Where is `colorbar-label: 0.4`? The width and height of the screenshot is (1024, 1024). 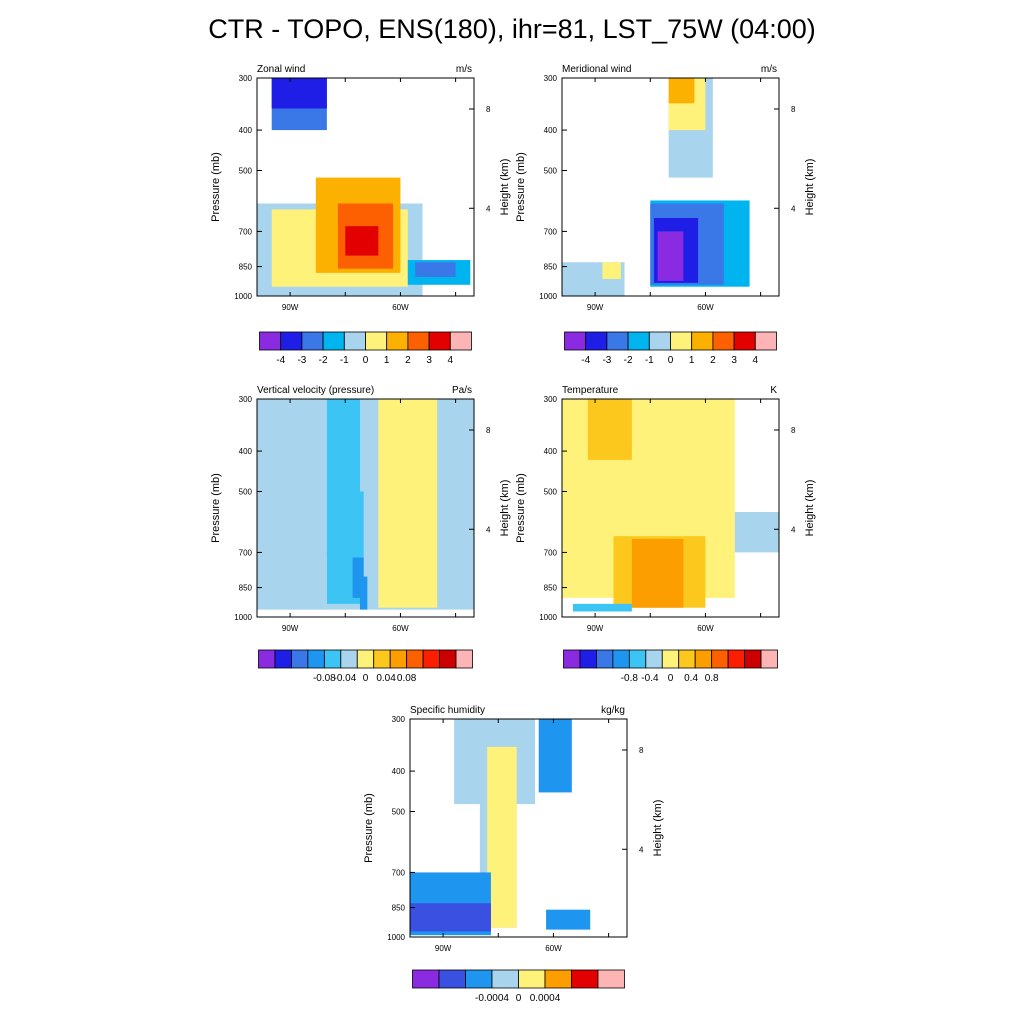
colorbar-label: 0.4 is located at coordinates (691, 678).